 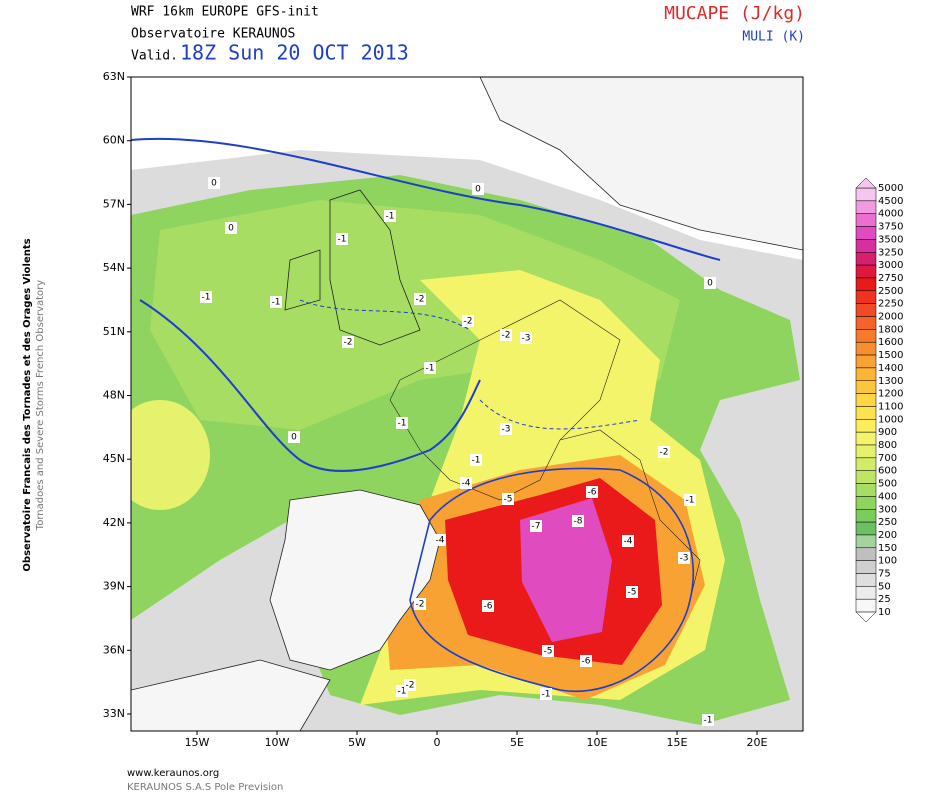 What do you see at coordinates (734, 13) in the screenshot?
I see `field-title: MUCAPE (J/kg)` at bounding box center [734, 13].